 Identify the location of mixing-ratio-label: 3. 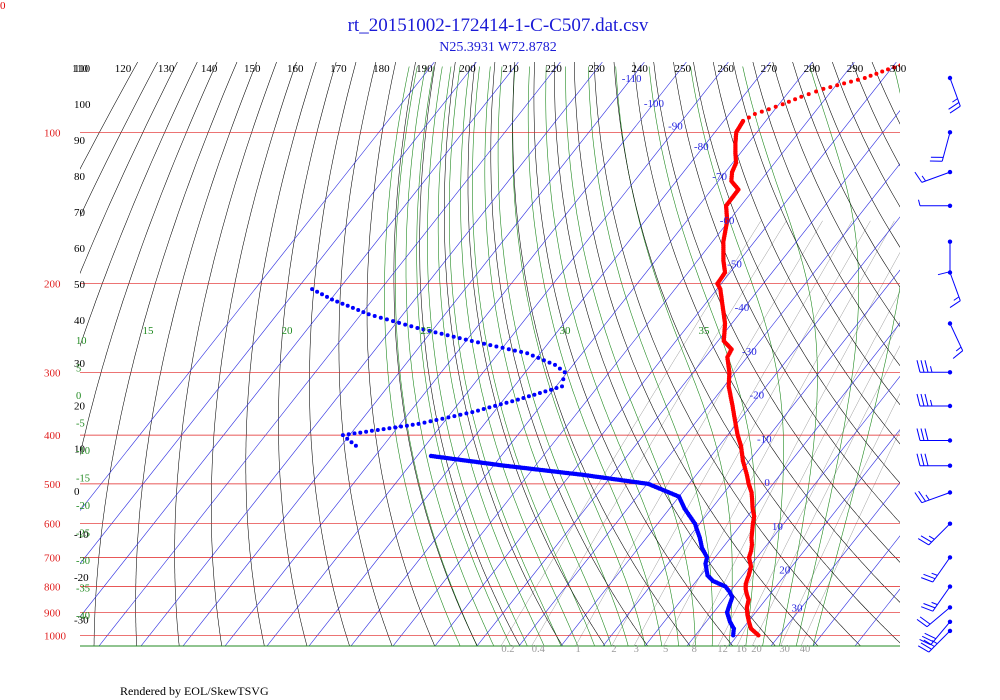
(636, 649).